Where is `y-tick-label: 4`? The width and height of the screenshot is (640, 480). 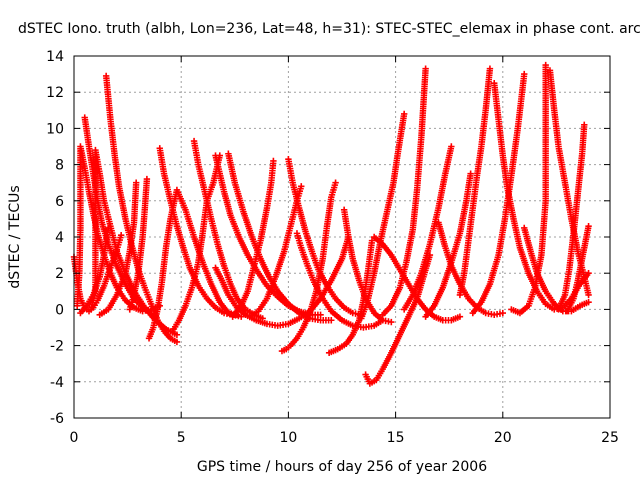 y-tick-label: 4 is located at coordinates (59, 238).